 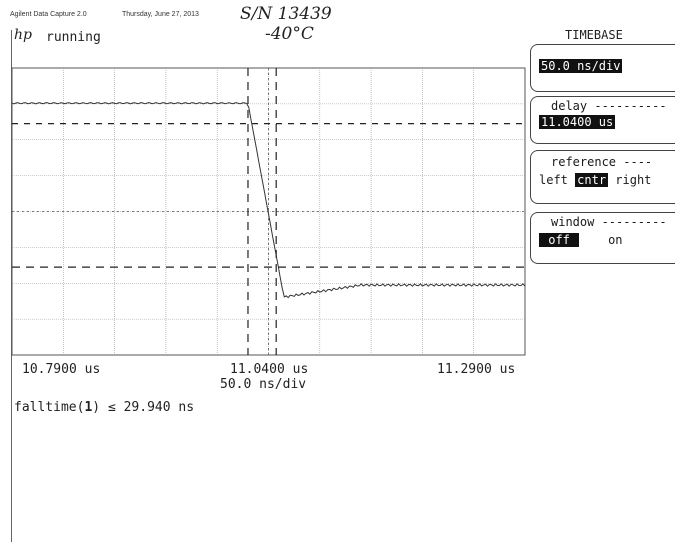 I want to click on window-softkey: window --------- off on, so click(x=602, y=238).